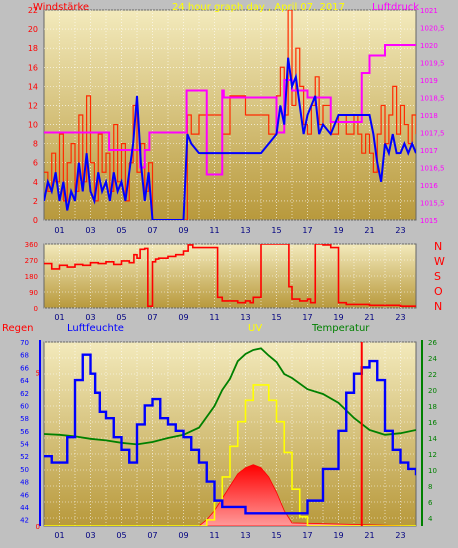 This screenshot has height=548, width=458. Describe the element at coordinates (24, 445) in the screenshot. I see `humidity-tick-label: 54` at that location.